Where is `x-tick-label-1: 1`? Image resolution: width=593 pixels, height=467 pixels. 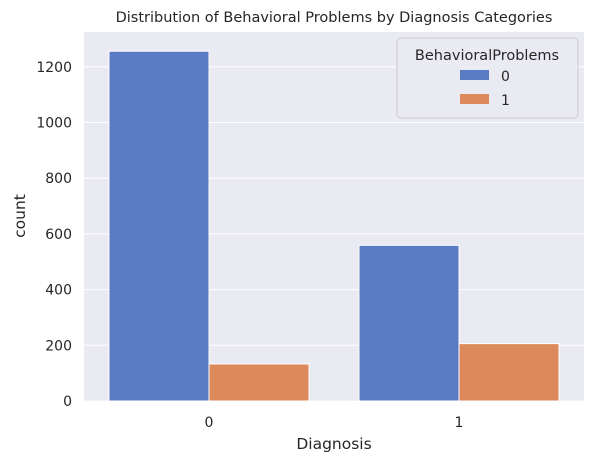
x-tick-label-1: 1 is located at coordinates (459, 423).